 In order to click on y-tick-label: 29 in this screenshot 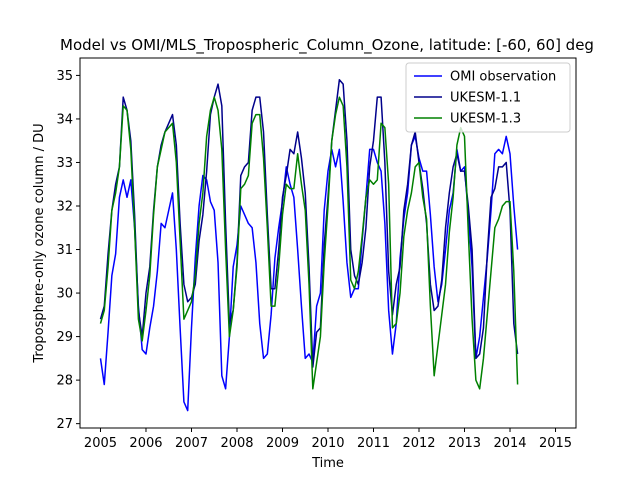, I will do `click(64, 337)`.